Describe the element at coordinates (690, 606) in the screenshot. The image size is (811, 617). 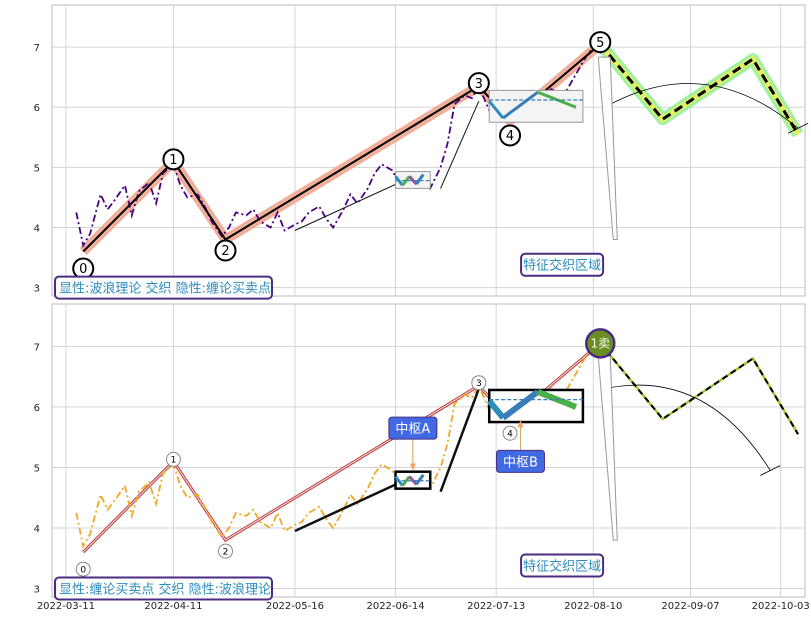
I see `x-tick-label: 2022-09-07` at that location.